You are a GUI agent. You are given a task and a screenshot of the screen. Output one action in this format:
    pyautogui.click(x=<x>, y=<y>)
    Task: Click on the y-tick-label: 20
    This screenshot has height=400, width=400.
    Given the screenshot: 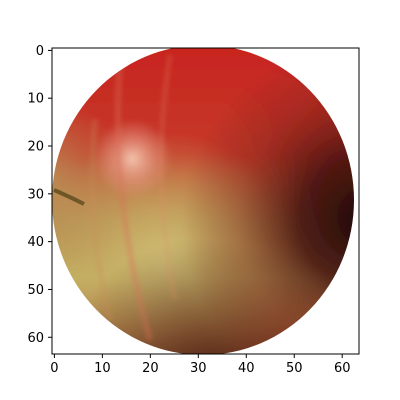 What is the action you would take?
    pyautogui.click(x=35, y=147)
    